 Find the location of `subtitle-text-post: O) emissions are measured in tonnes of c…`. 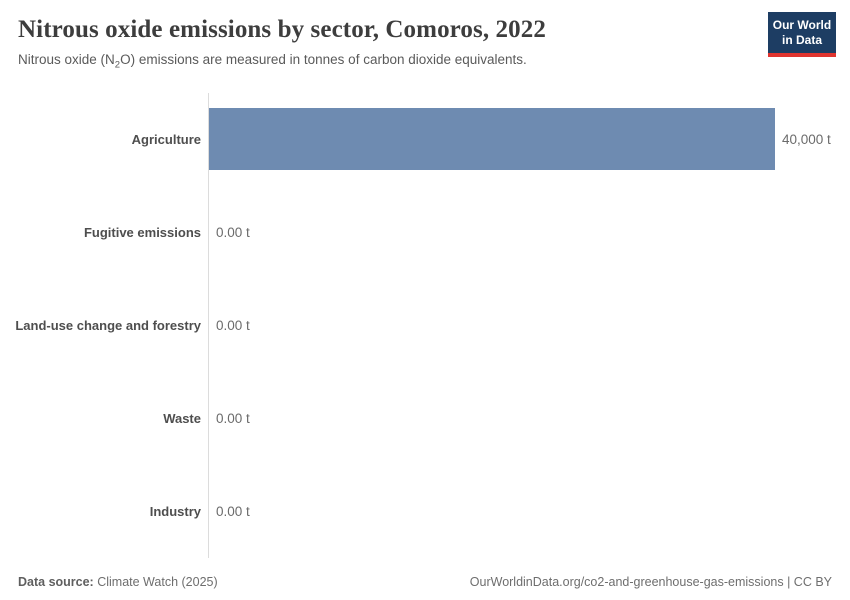

subtitle-text-post: O) emissions are measured in tonnes of c… is located at coordinates (323, 59).